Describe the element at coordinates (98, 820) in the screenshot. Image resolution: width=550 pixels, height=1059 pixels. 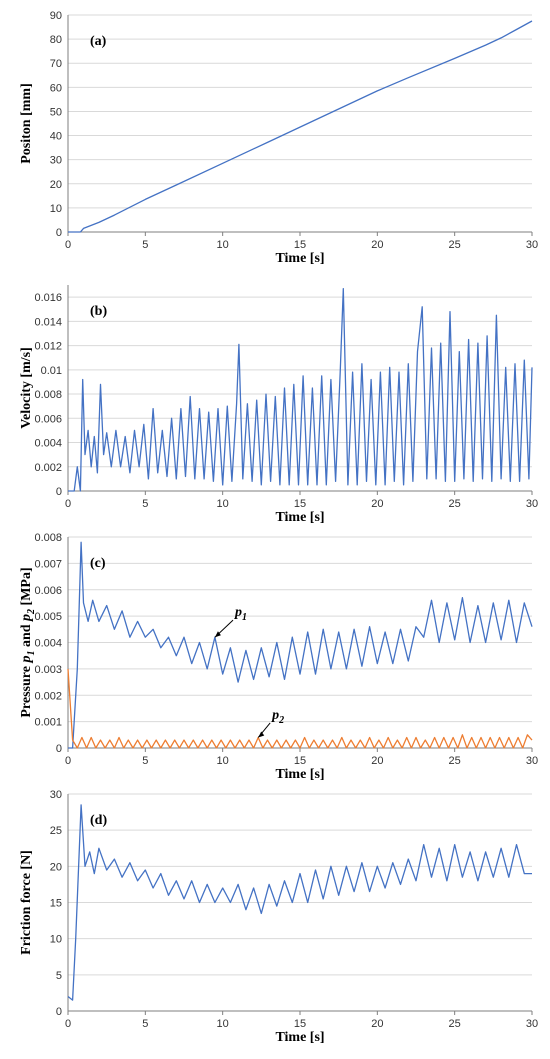
I see `panel-label: (d)` at that location.